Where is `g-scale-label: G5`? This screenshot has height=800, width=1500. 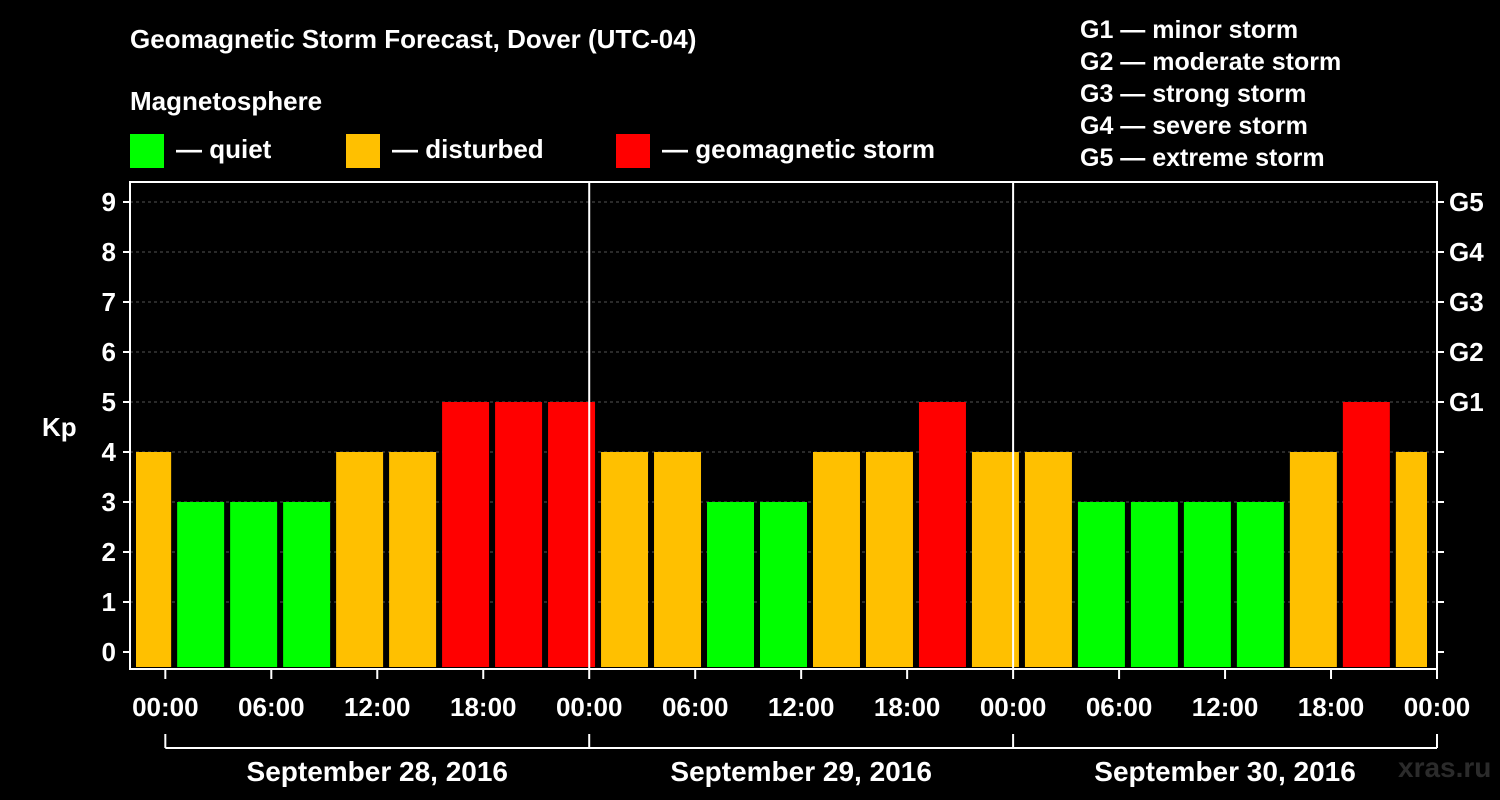 g-scale-label: G5 is located at coordinates (1466, 202).